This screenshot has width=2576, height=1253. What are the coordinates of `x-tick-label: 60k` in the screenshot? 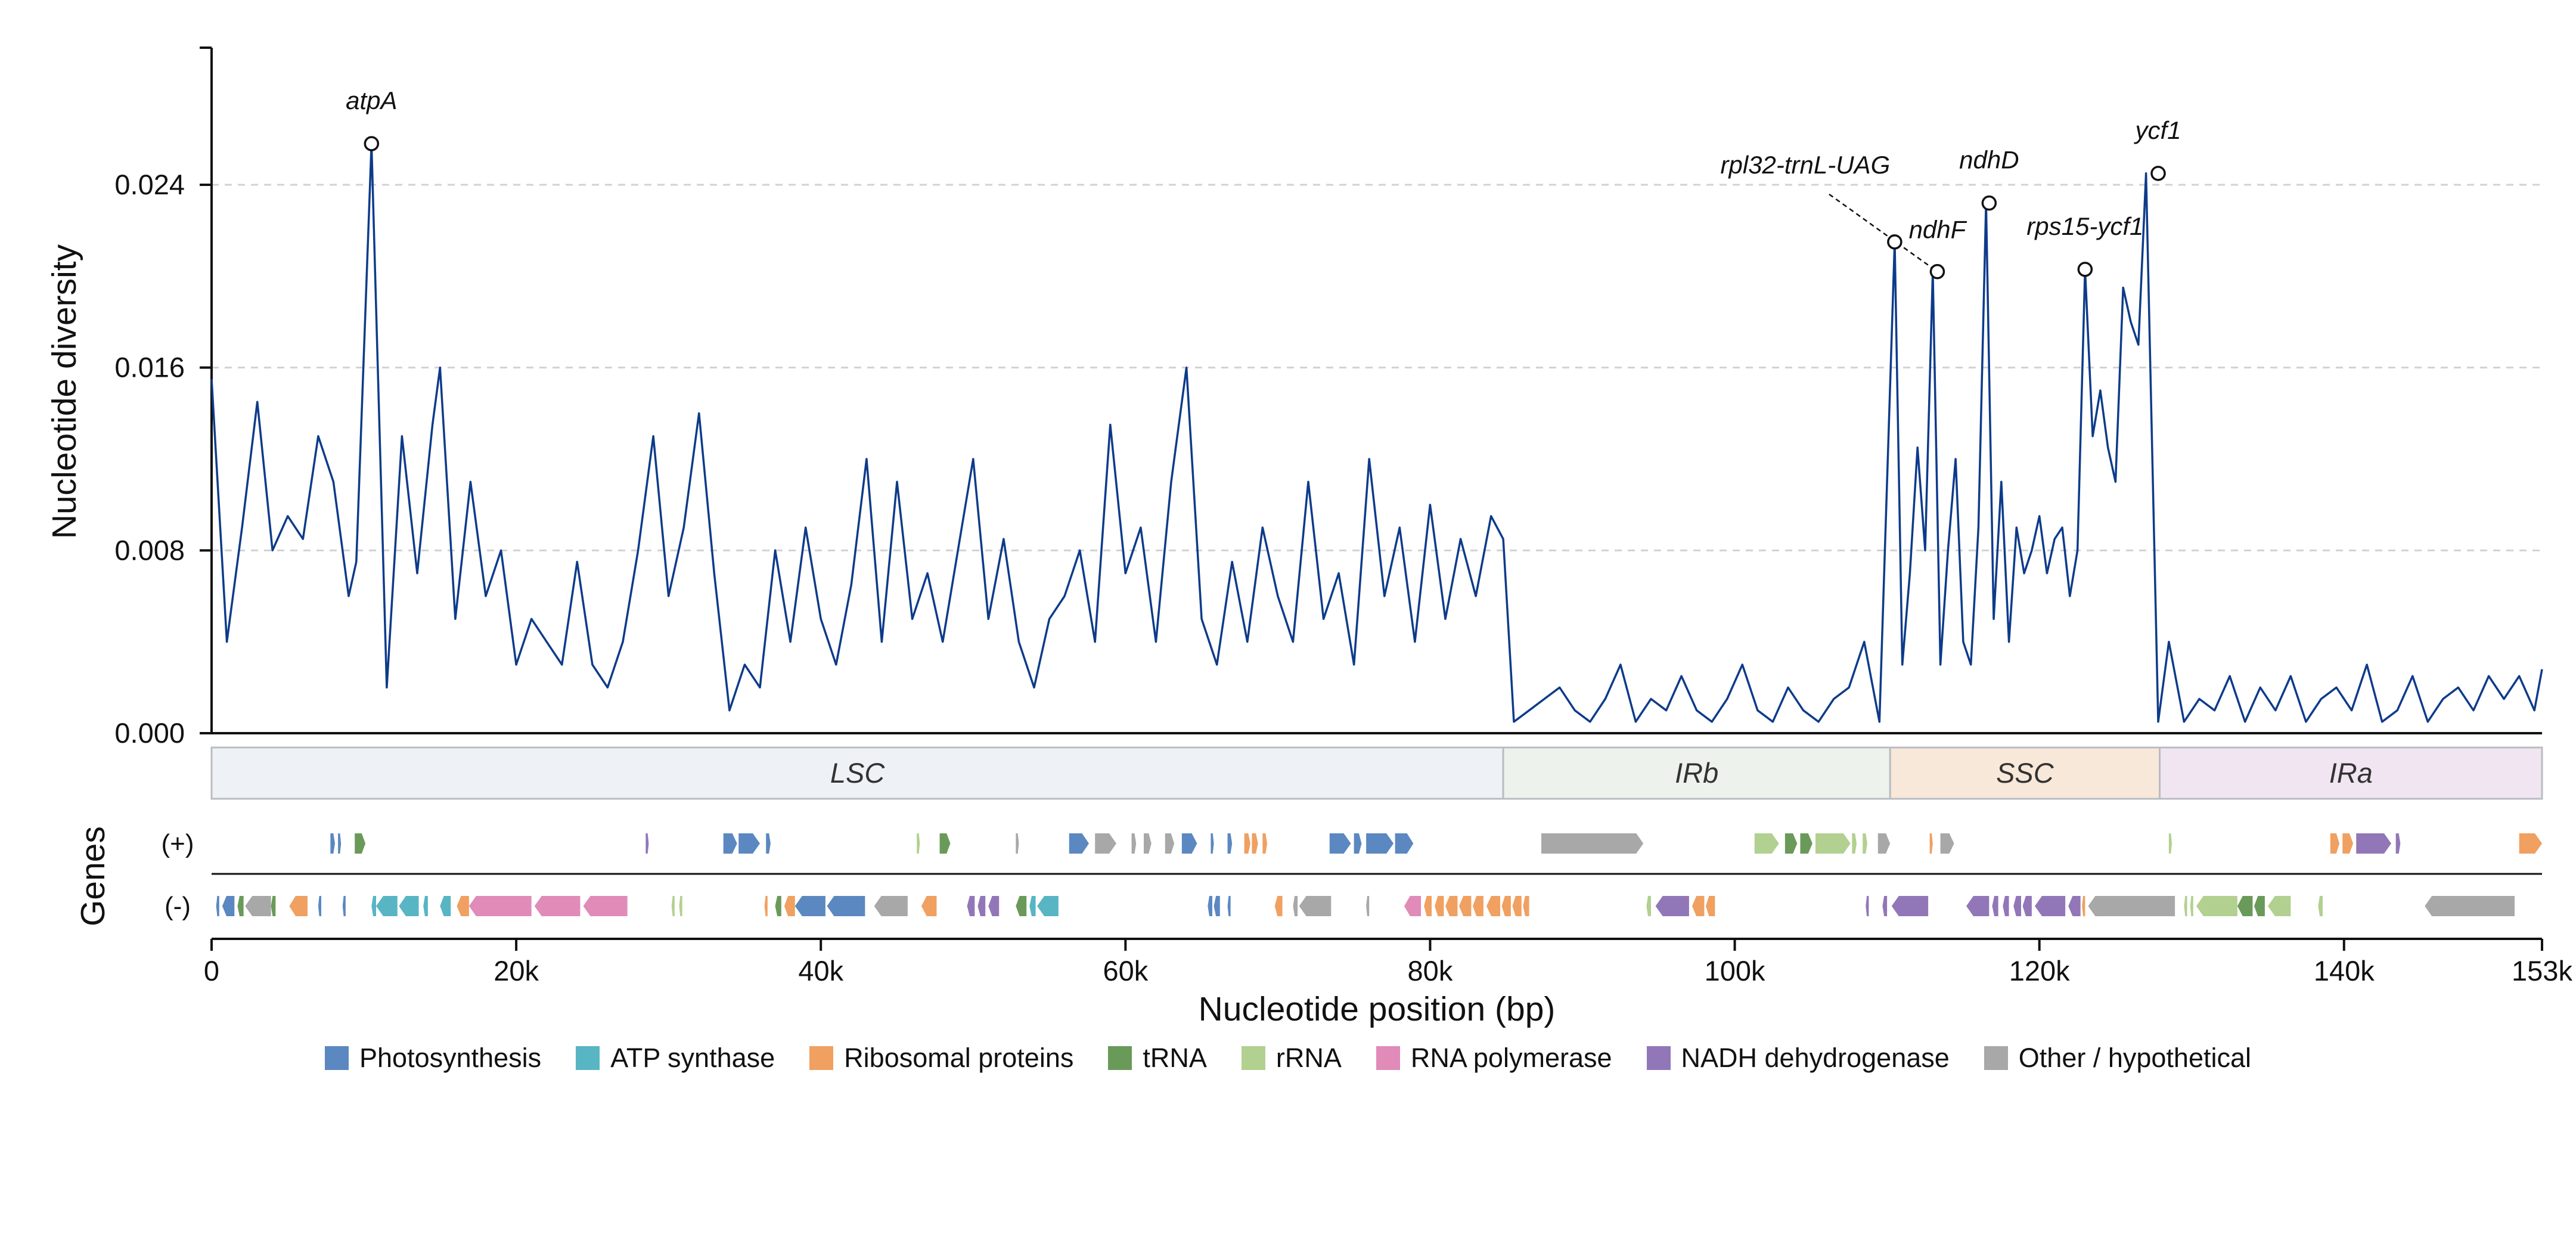 It's located at (1126, 971).